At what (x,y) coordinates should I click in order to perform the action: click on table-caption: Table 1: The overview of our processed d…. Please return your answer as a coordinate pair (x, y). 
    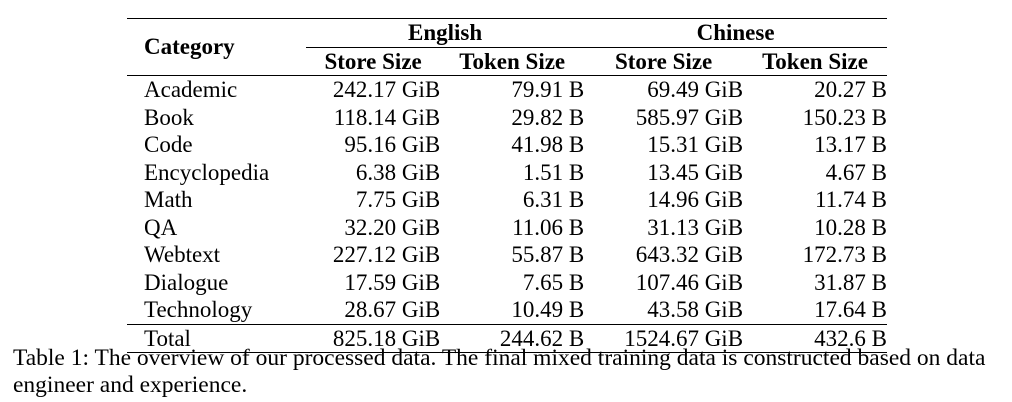
    Looking at the image, I should click on (499, 371).